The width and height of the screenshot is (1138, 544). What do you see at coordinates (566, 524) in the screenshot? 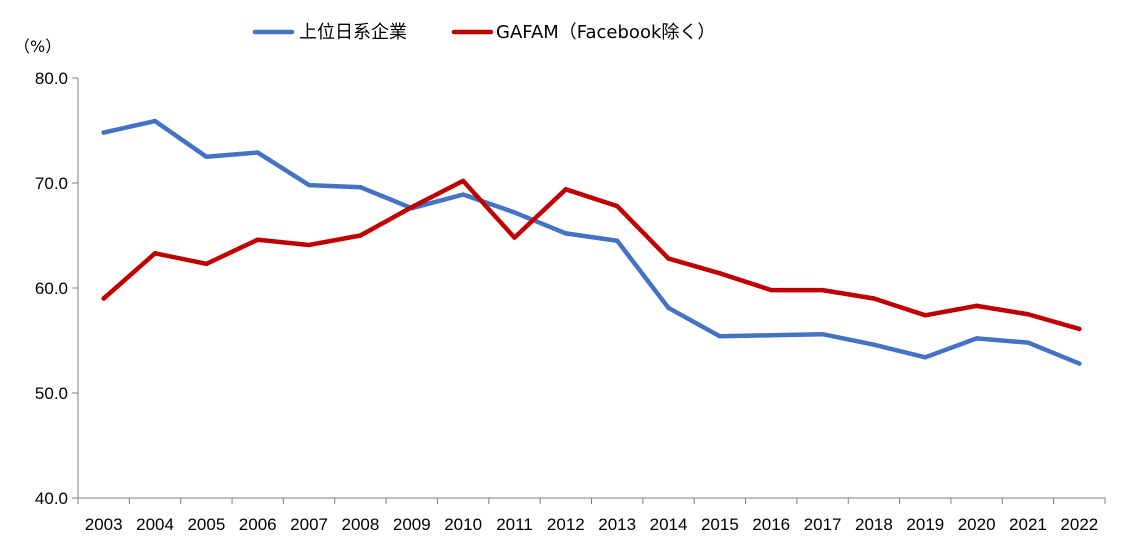
I see `x-tick-label: 2012` at bounding box center [566, 524].